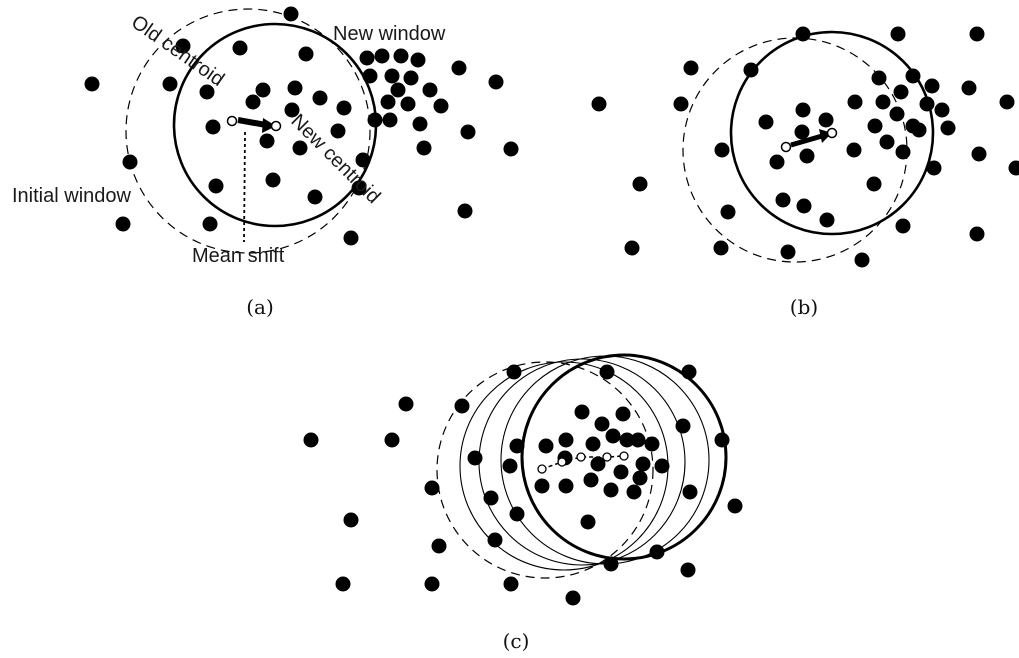  I want to click on mean-shift-leader, so click(244, 187).